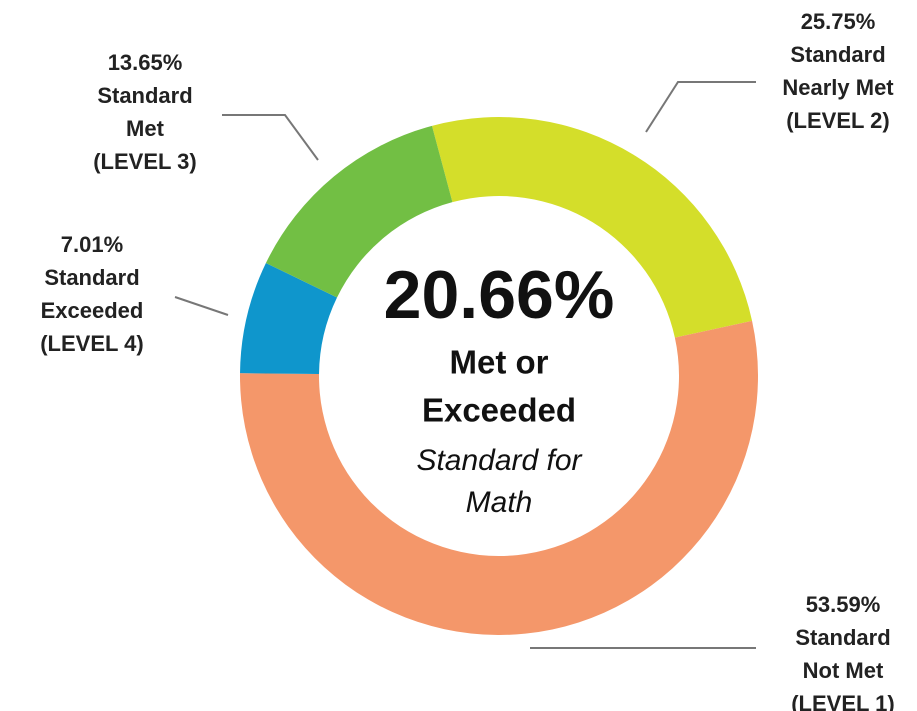 The image size is (917, 711). I want to click on data-label: 25.75%, so click(838, 21).